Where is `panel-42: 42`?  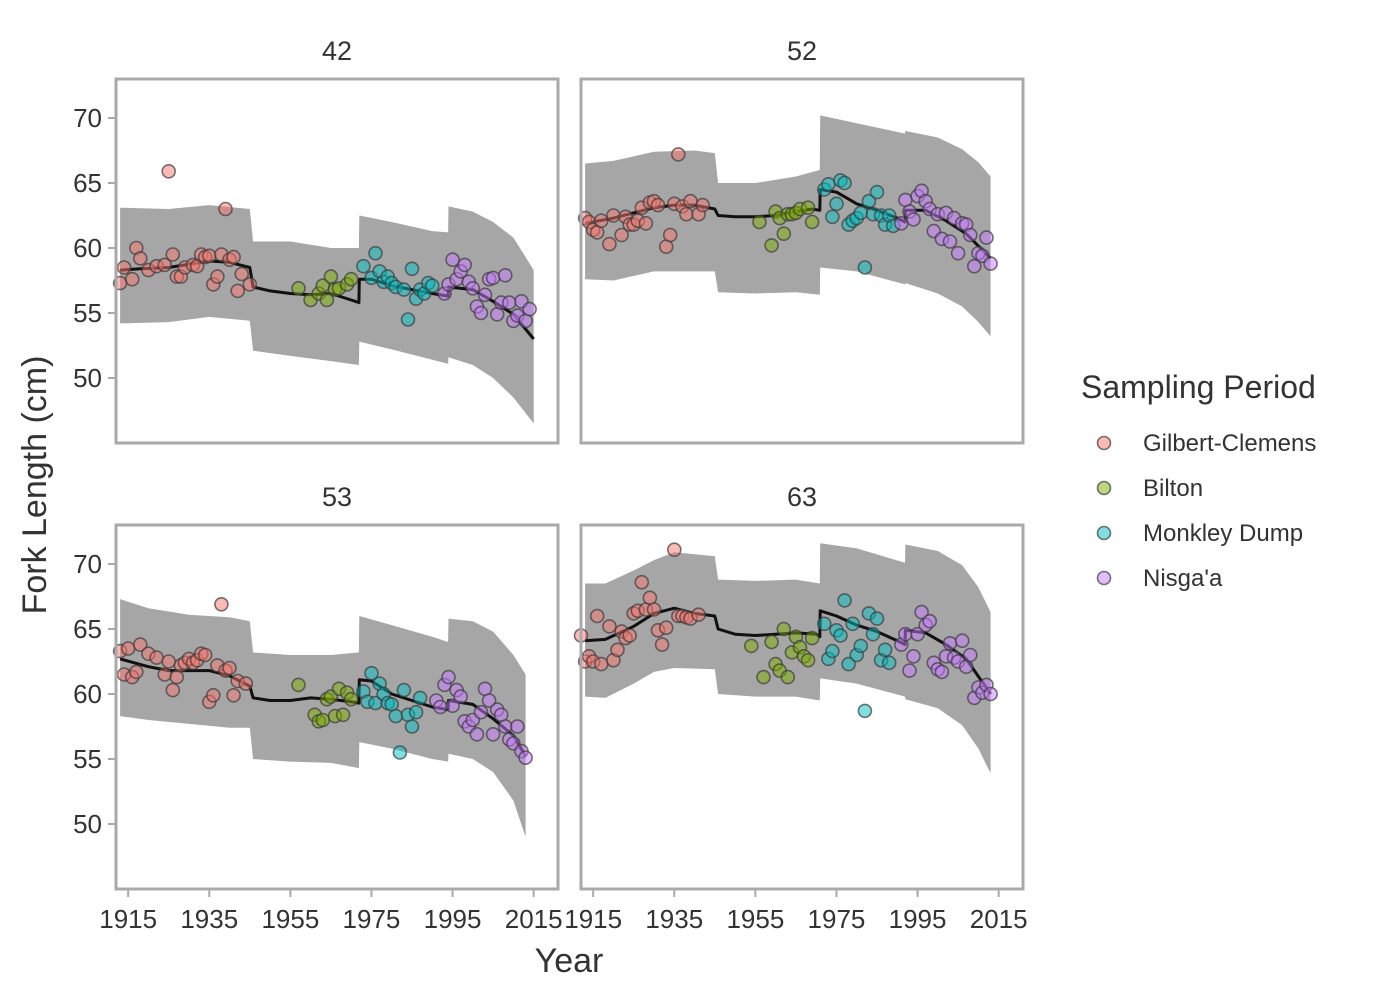
panel-42: 42 is located at coordinates (336, 240).